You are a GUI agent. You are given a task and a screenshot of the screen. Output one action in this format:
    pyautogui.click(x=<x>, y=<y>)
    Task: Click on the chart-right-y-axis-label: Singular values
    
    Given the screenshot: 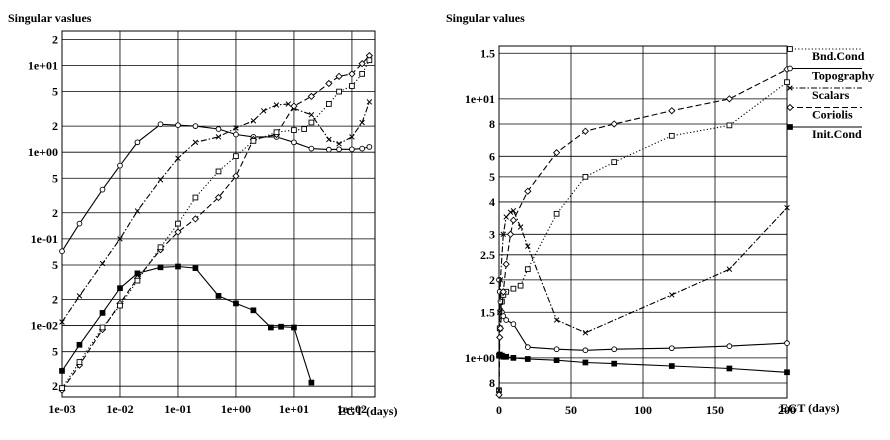 What is the action you would take?
    pyautogui.click(x=485, y=18)
    